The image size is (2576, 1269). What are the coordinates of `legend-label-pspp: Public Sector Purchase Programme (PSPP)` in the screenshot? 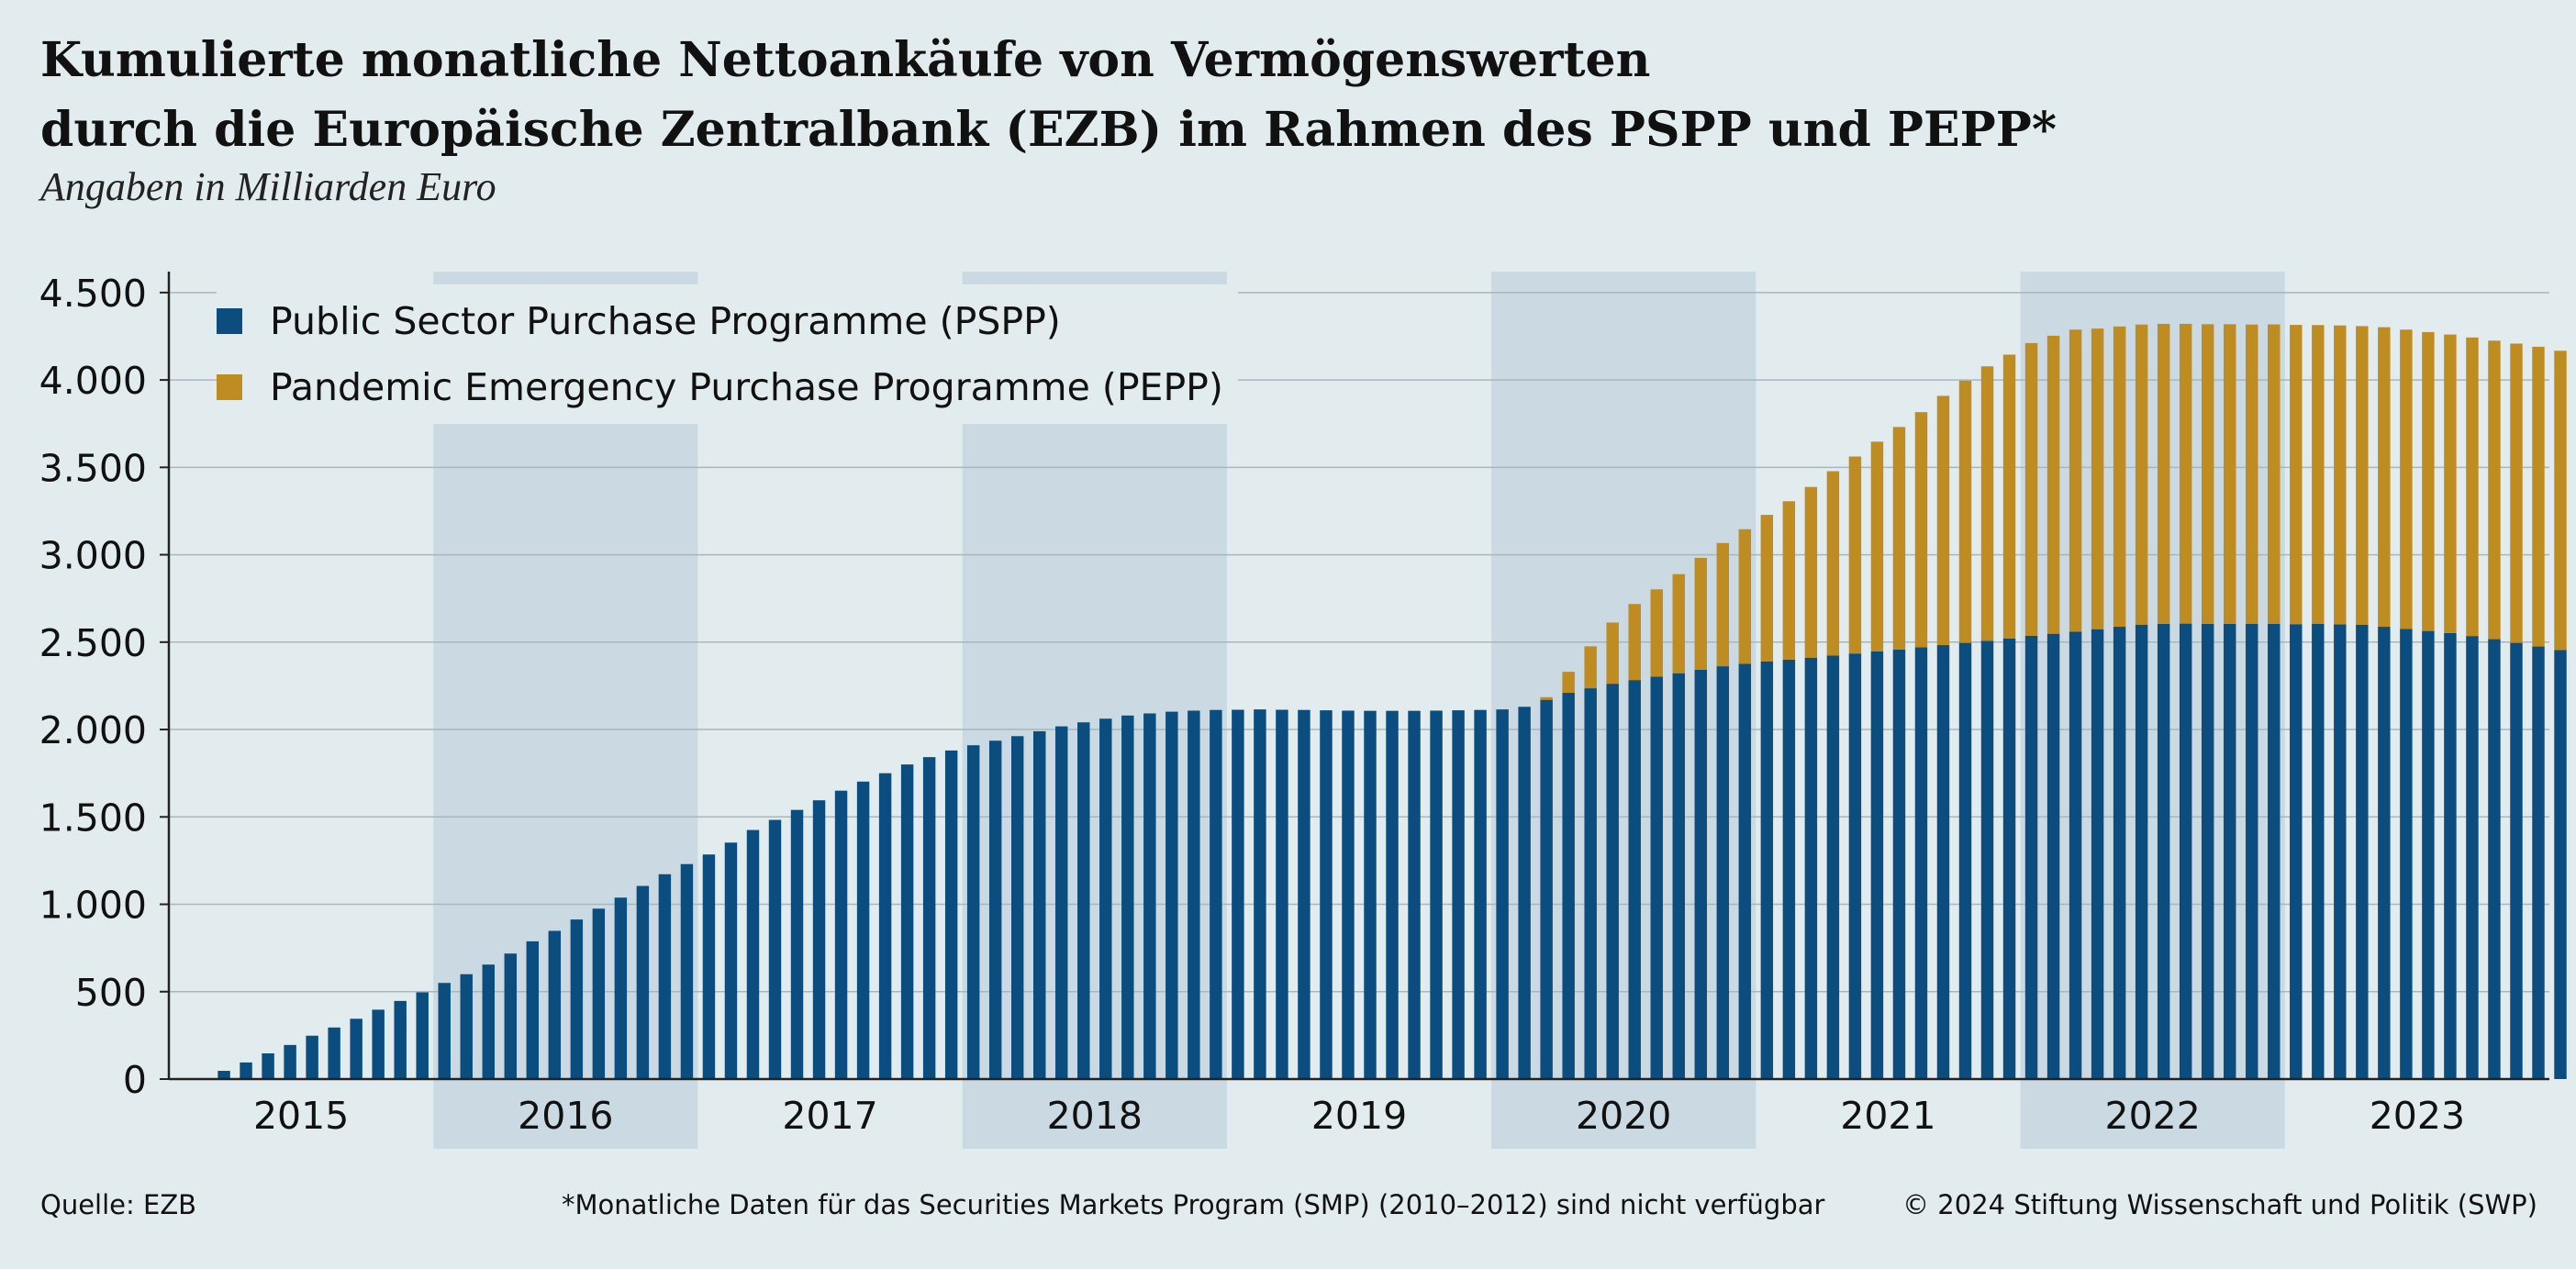 It's located at (665, 321).